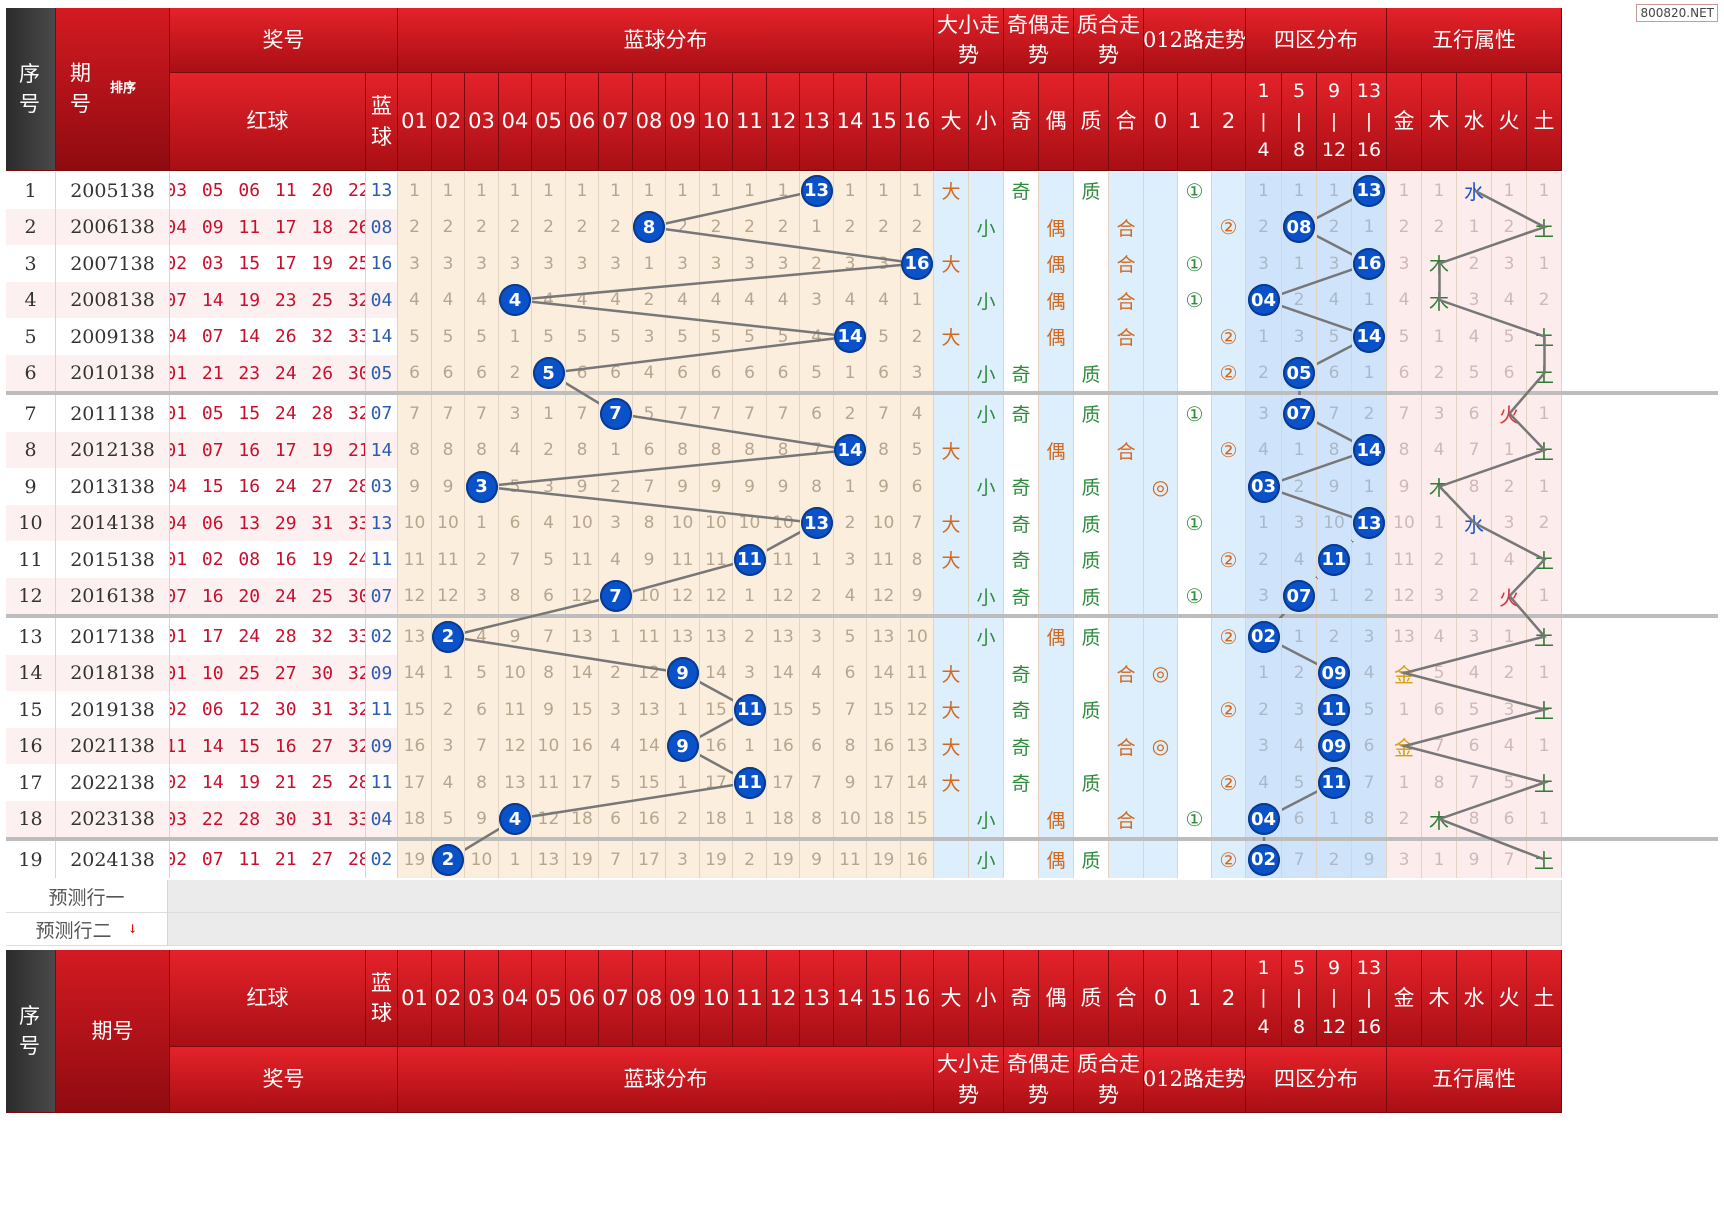 The height and width of the screenshot is (1221, 1724). What do you see at coordinates (1544, 859) in the screenshot?
I see `elem-cell: 土` at bounding box center [1544, 859].